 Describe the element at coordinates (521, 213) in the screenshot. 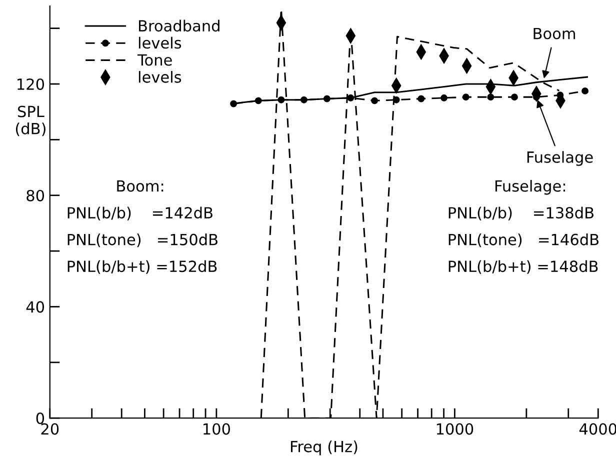

I see `annotation: PNL(b/b) =138dB` at that location.